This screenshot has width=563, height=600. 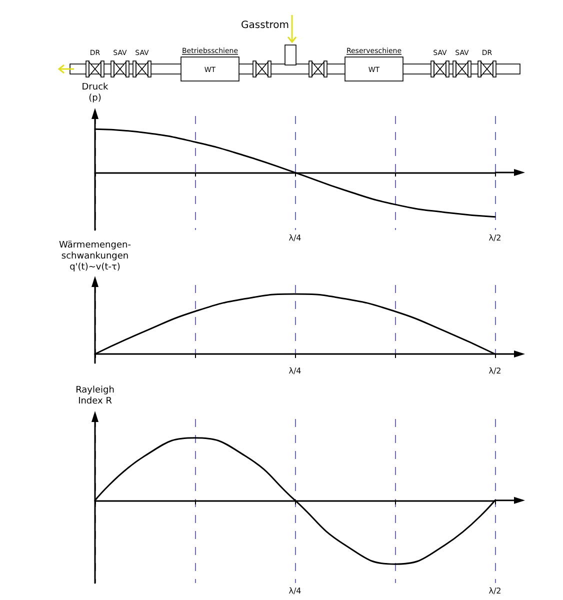 What do you see at coordinates (96, 93) in the screenshot?
I see `y-axis-title: Druck (p)` at bounding box center [96, 93].